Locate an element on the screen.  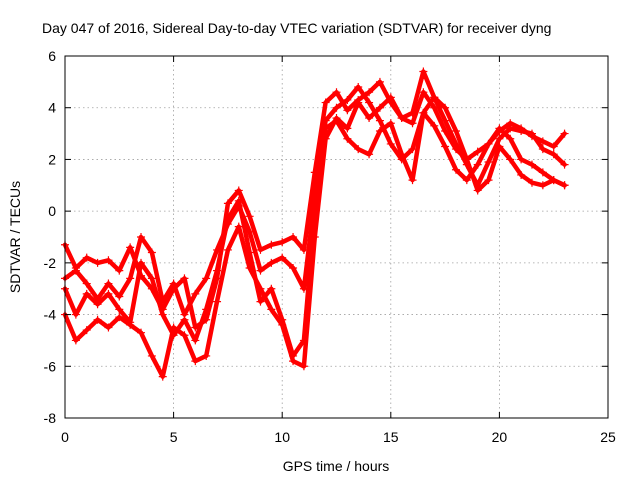
x-tick-label: 10 is located at coordinates (282, 437).